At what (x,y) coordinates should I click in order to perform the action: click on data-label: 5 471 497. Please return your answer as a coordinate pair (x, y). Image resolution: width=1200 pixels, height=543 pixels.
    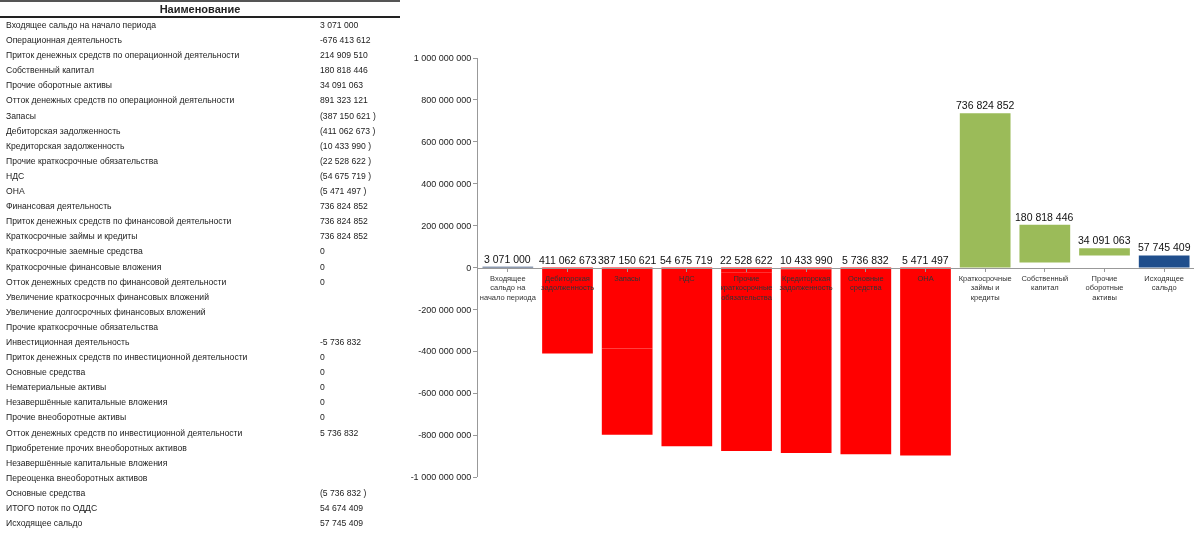
    Looking at the image, I should click on (925, 260).